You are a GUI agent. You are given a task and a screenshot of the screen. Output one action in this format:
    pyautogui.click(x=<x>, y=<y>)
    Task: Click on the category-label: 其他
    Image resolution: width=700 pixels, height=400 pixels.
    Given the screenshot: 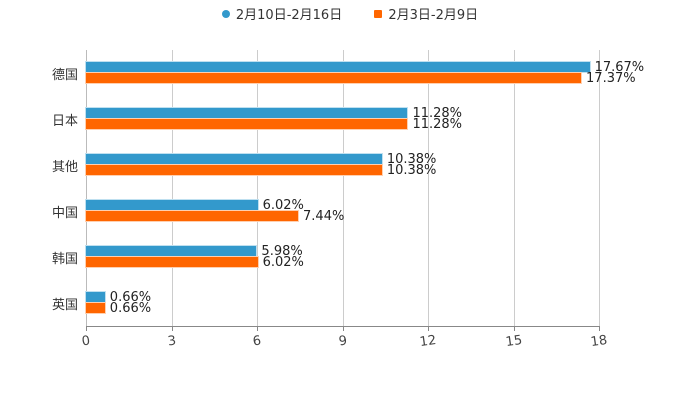 What is the action you would take?
    pyautogui.click(x=64, y=167)
    